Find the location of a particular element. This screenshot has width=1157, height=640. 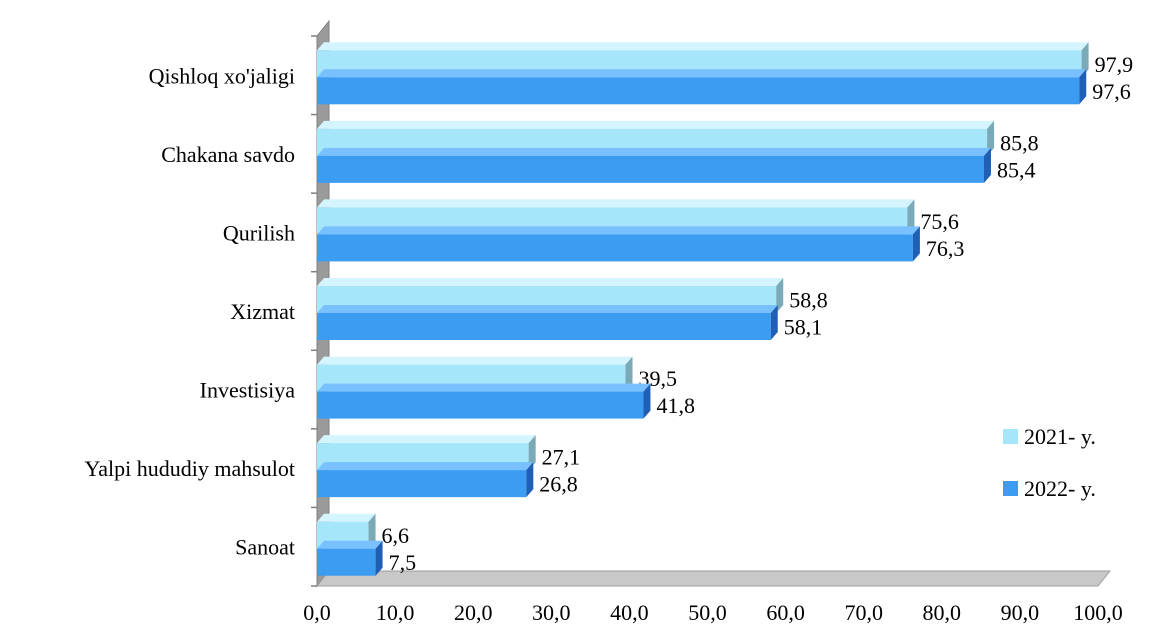

x-tick-label: 70,0 is located at coordinates (863, 612).